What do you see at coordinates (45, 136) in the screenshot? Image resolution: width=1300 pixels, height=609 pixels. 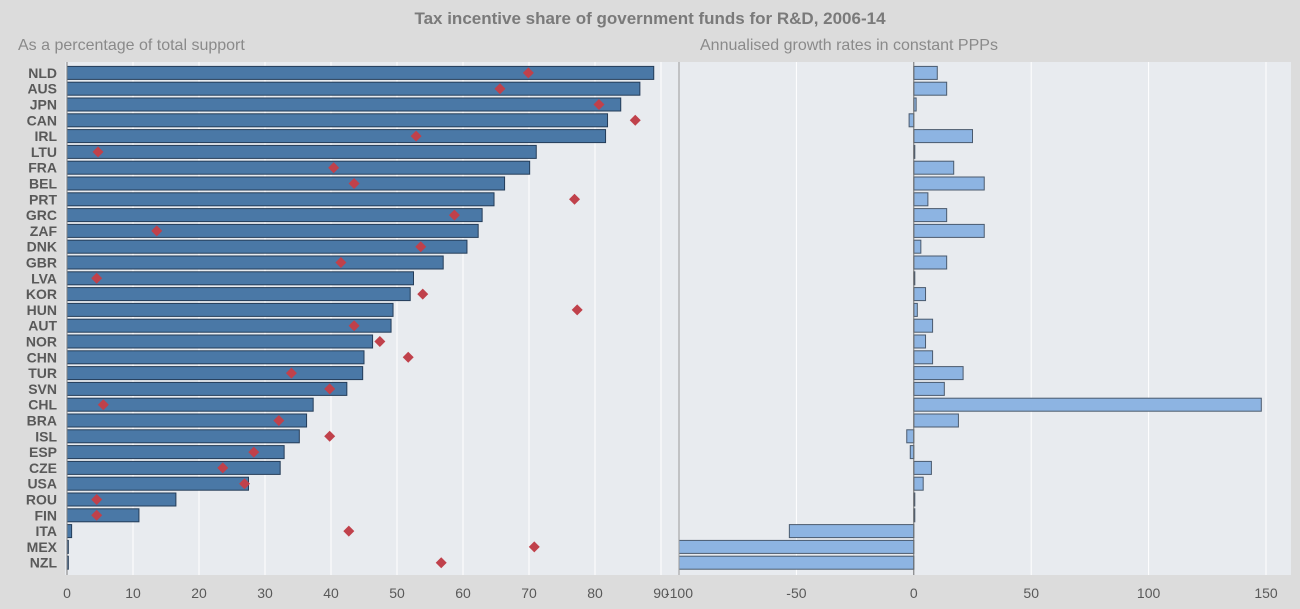 I see `category-label: IRL` at bounding box center [45, 136].